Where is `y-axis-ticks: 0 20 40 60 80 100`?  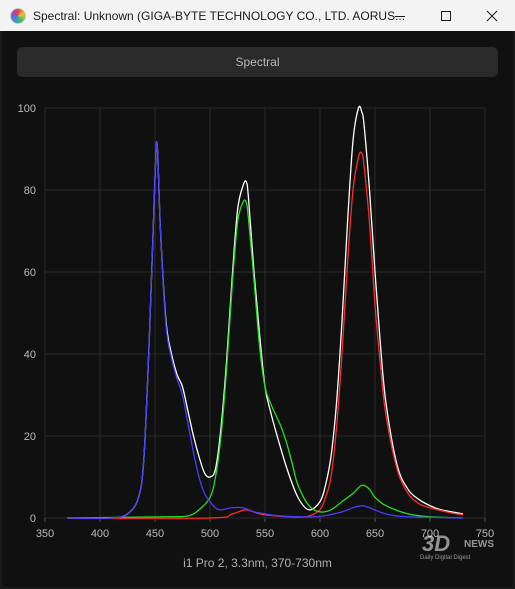 y-axis-ticks: 0 20 40 60 80 100 is located at coordinates (27, 314).